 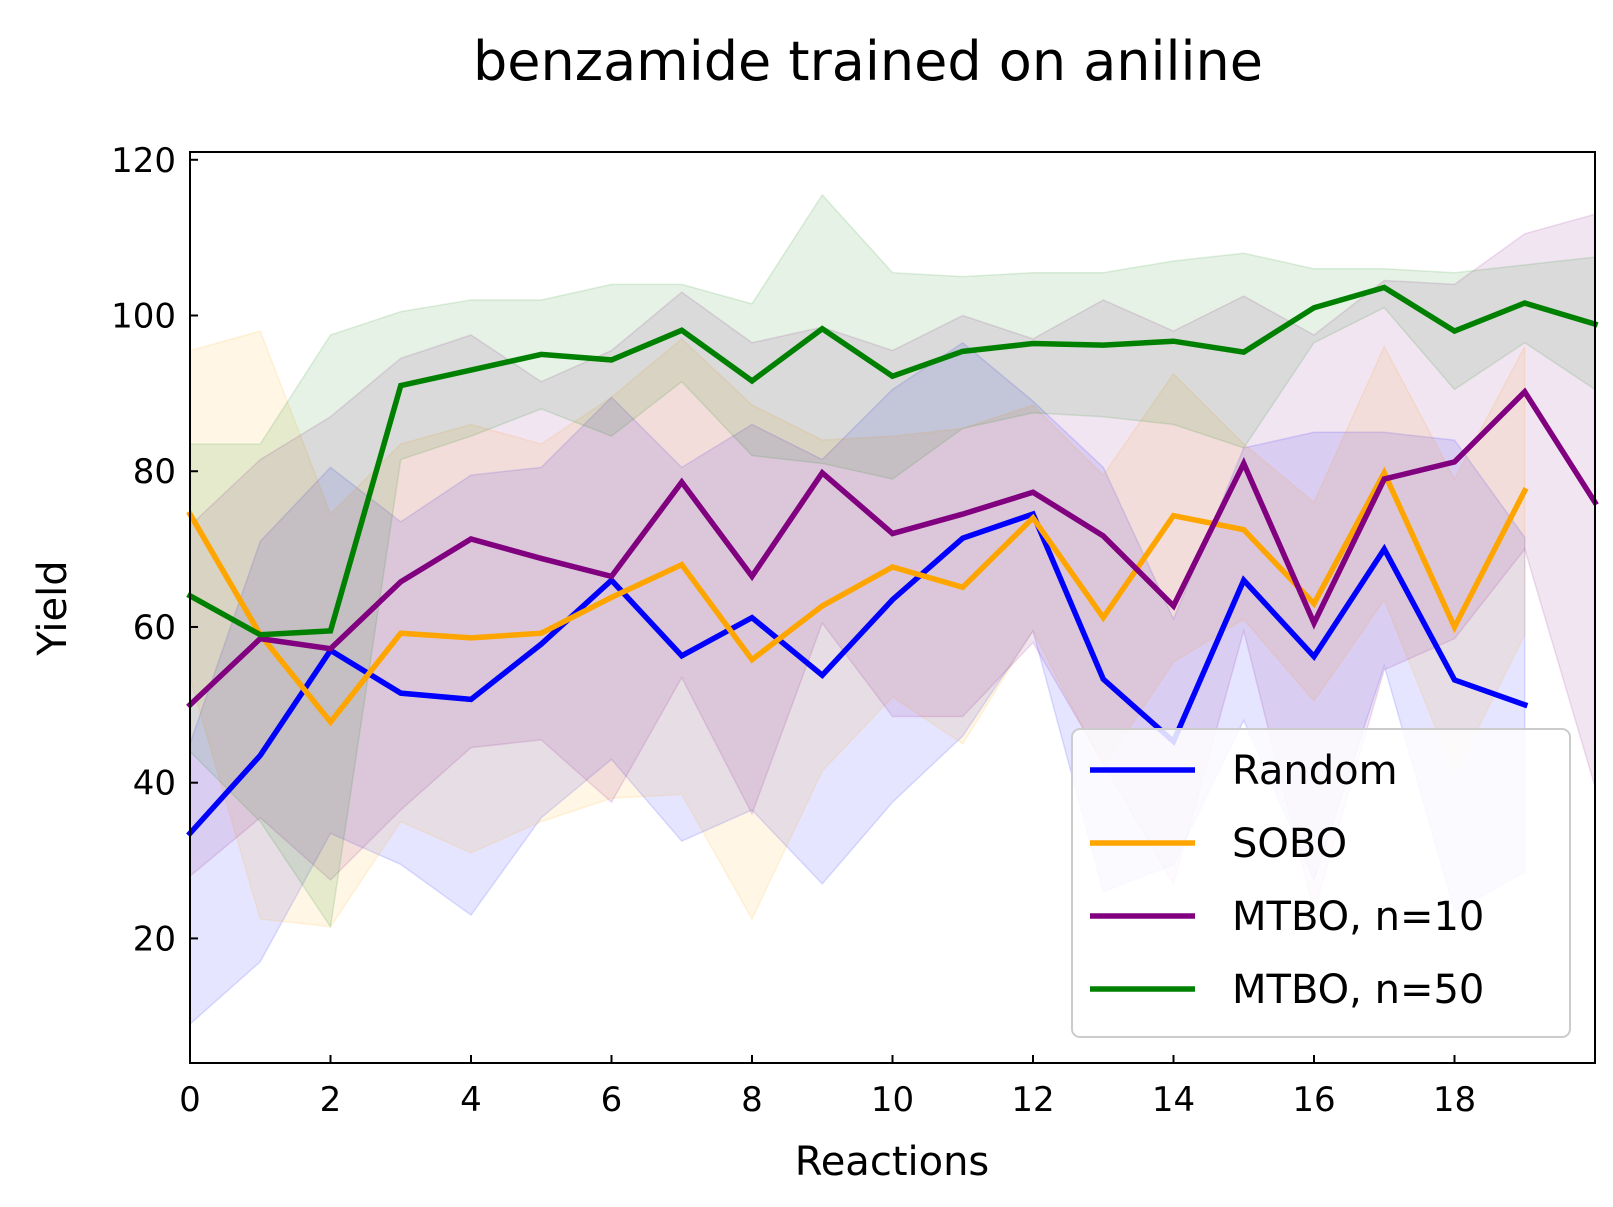 What do you see at coordinates (612, 1100) in the screenshot?
I see `x-tick-label: 6` at bounding box center [612, 1100].